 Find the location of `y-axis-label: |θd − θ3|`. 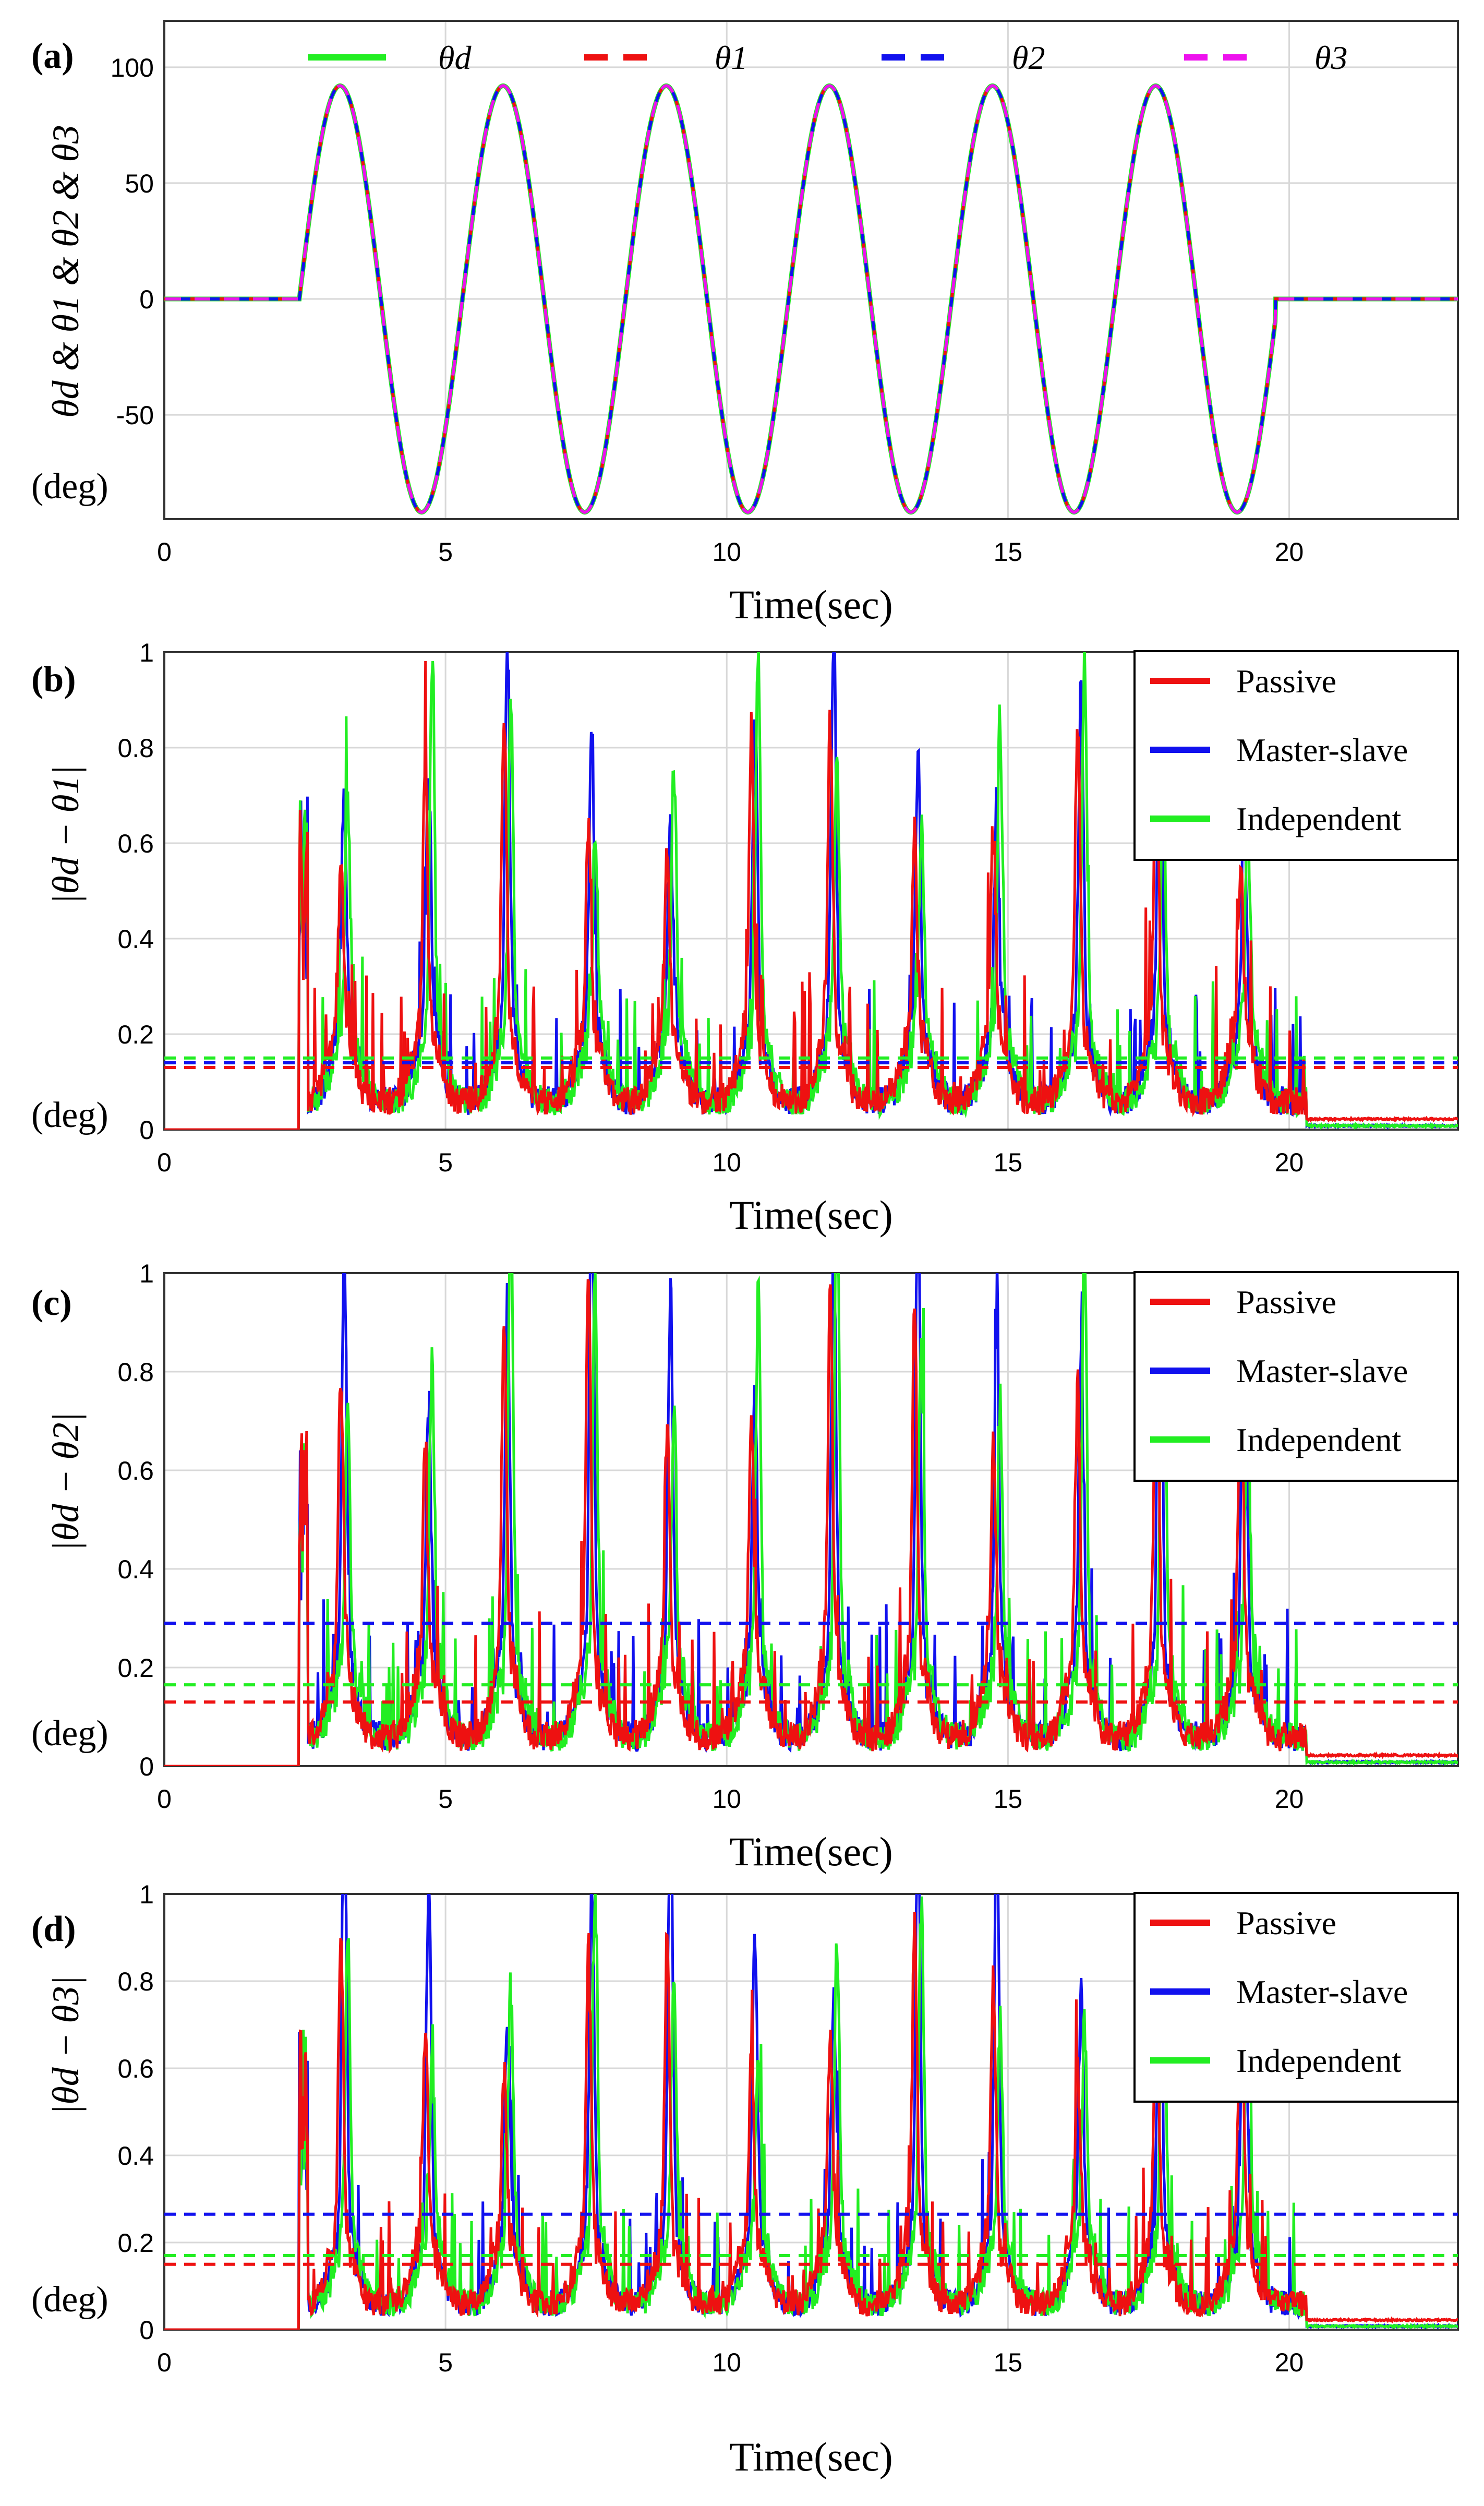

y-axis-label: |θd − θ3| is located at coordinates (66, 2045).